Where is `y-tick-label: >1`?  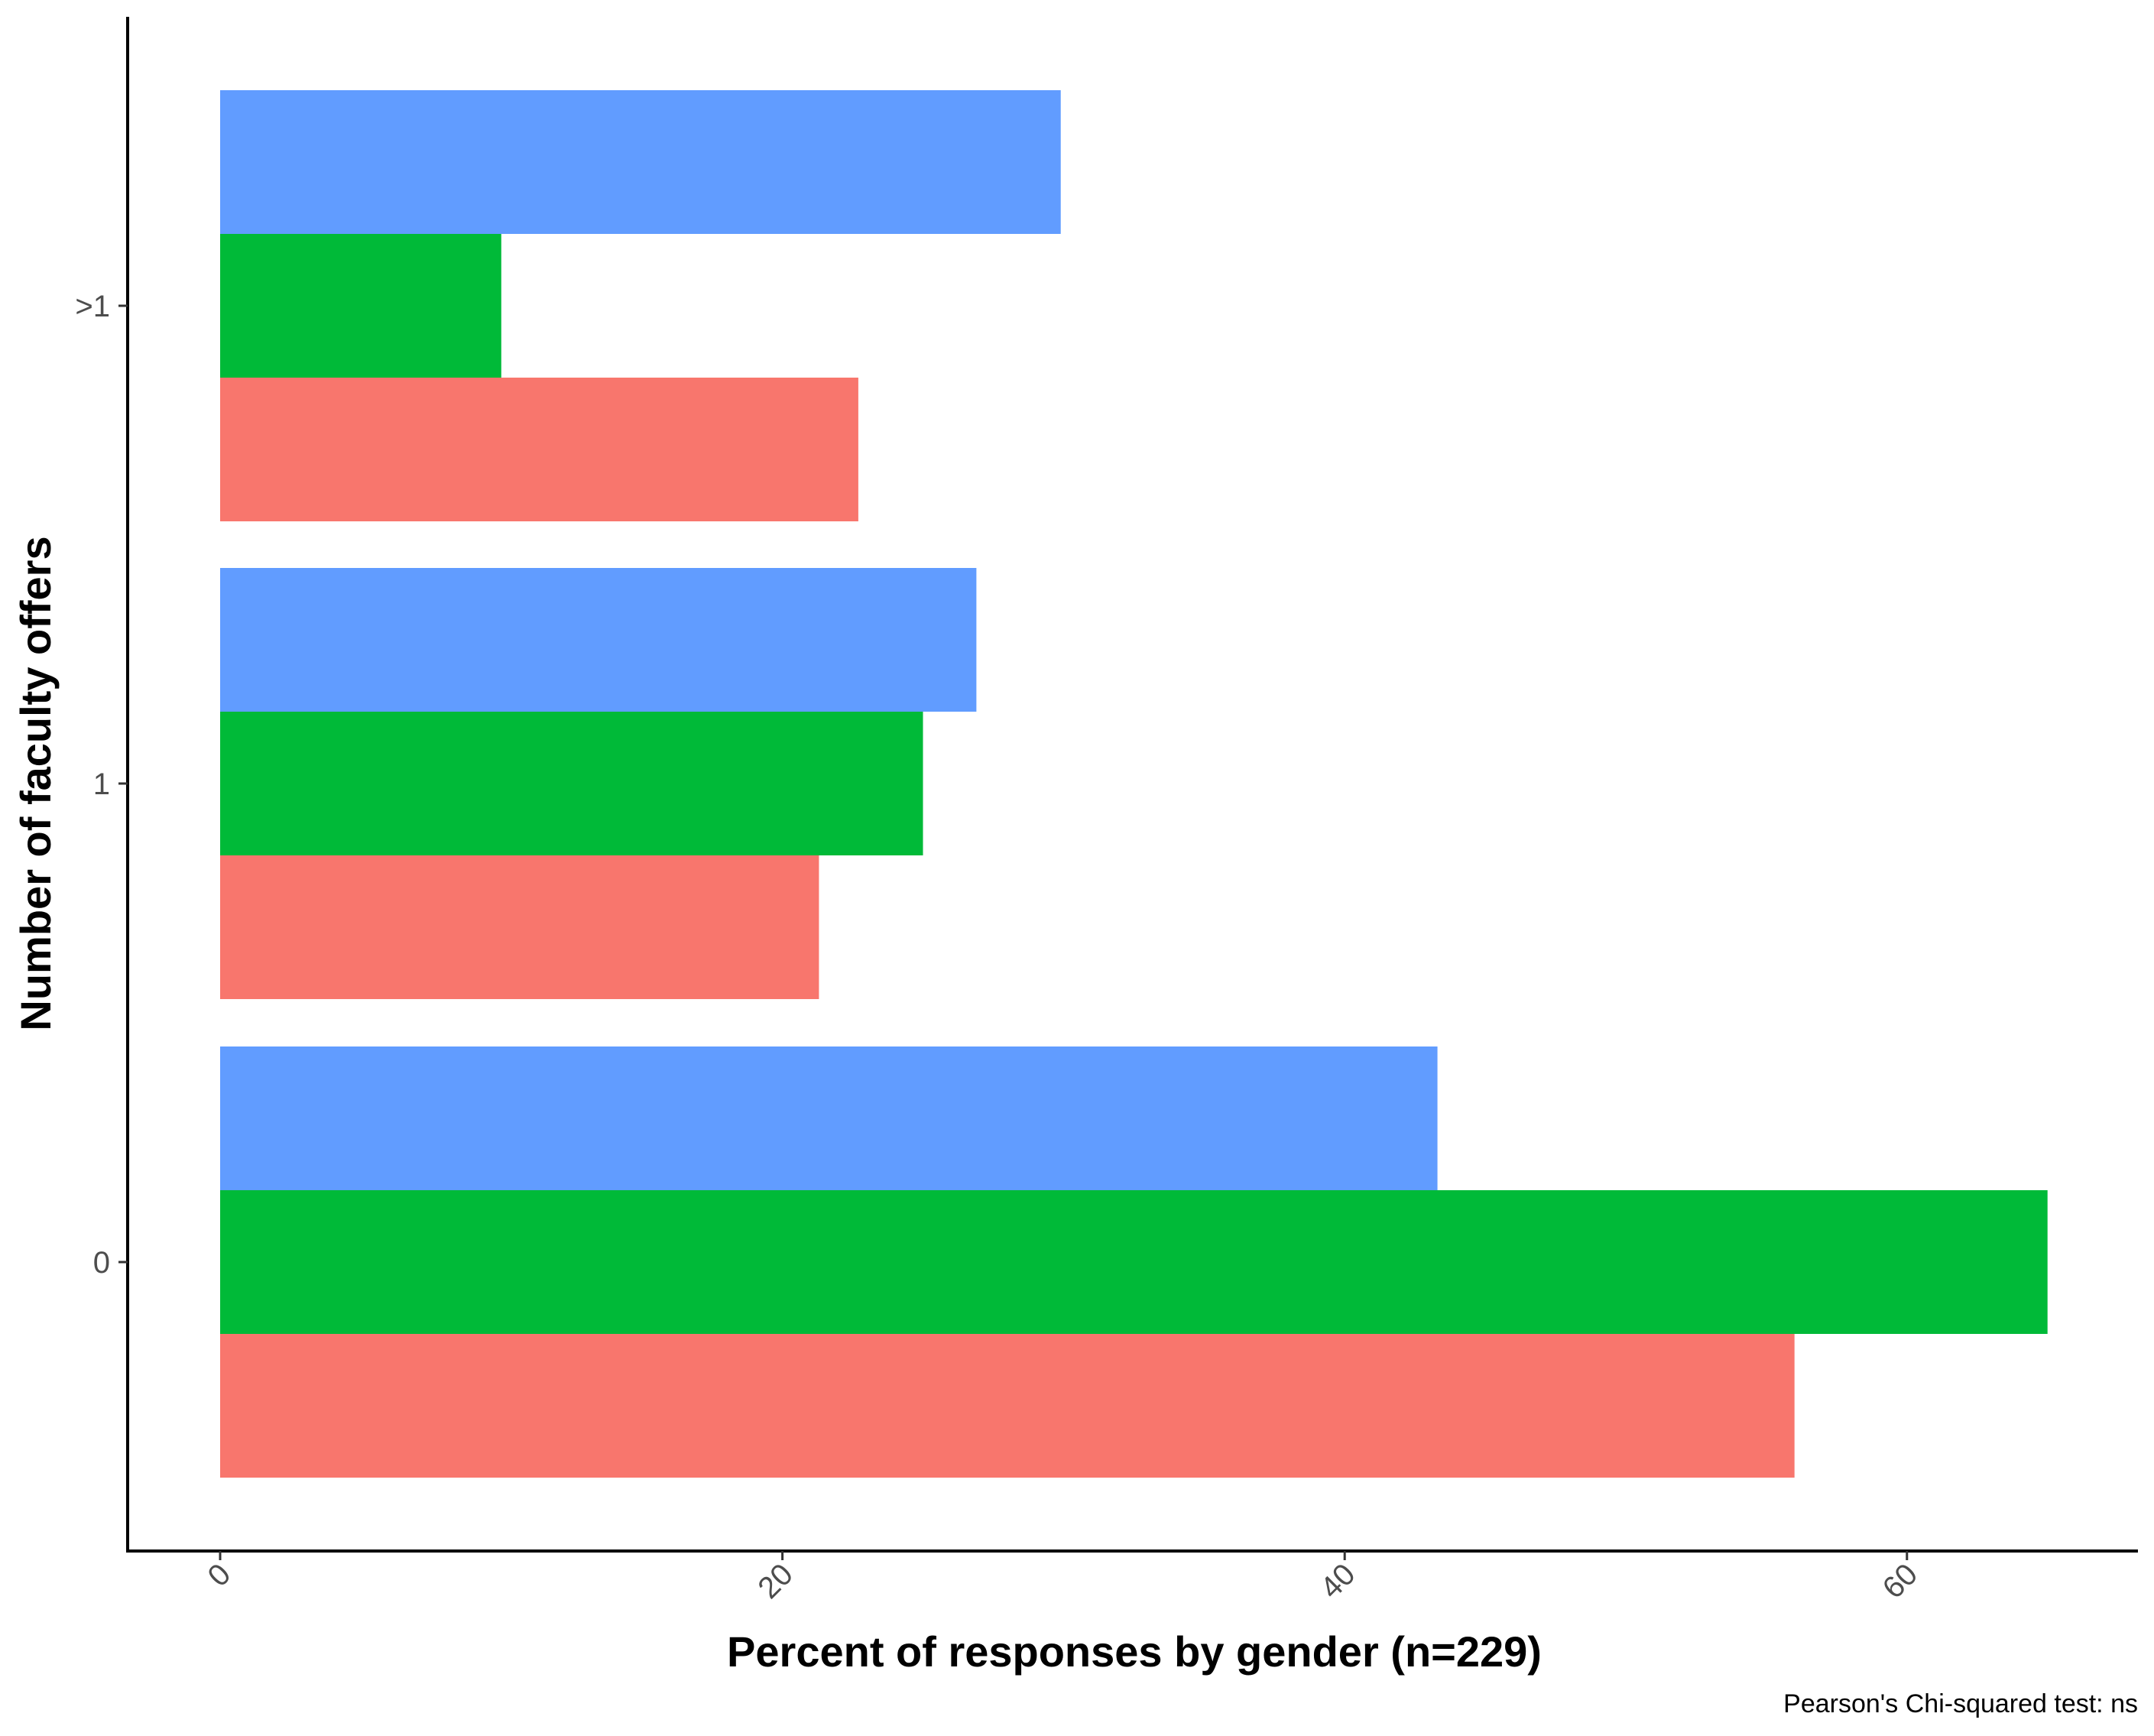
y-tick-label: >1 is located at coordinates (93, 306).